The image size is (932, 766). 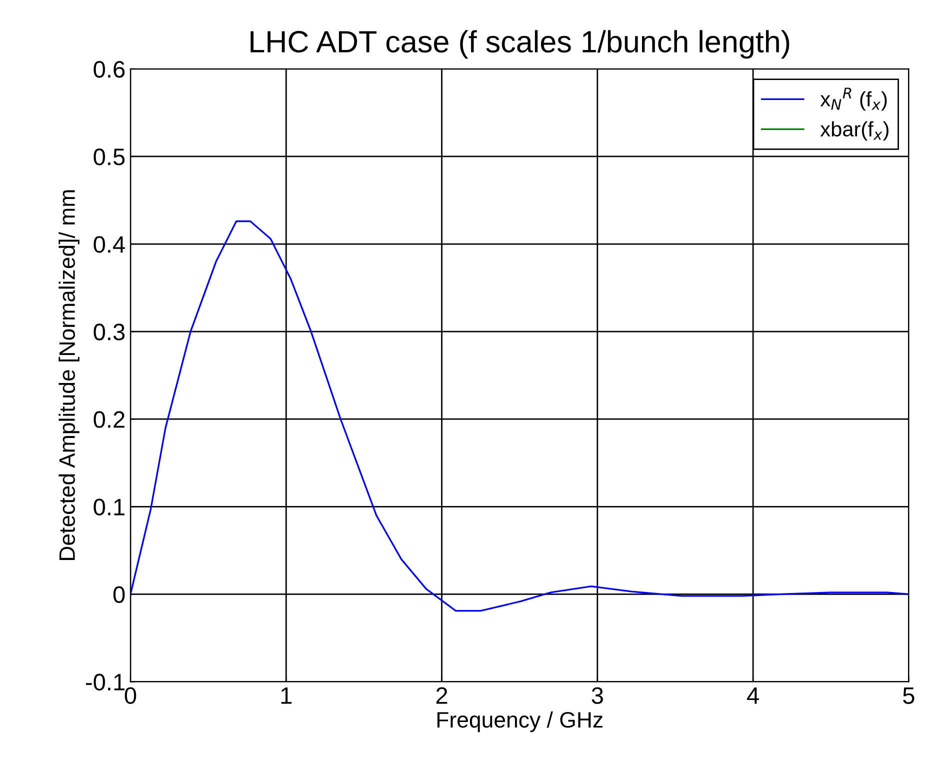 I want to click on legend-label: xbar(f$_{x}$), so click(x=854, y=131).